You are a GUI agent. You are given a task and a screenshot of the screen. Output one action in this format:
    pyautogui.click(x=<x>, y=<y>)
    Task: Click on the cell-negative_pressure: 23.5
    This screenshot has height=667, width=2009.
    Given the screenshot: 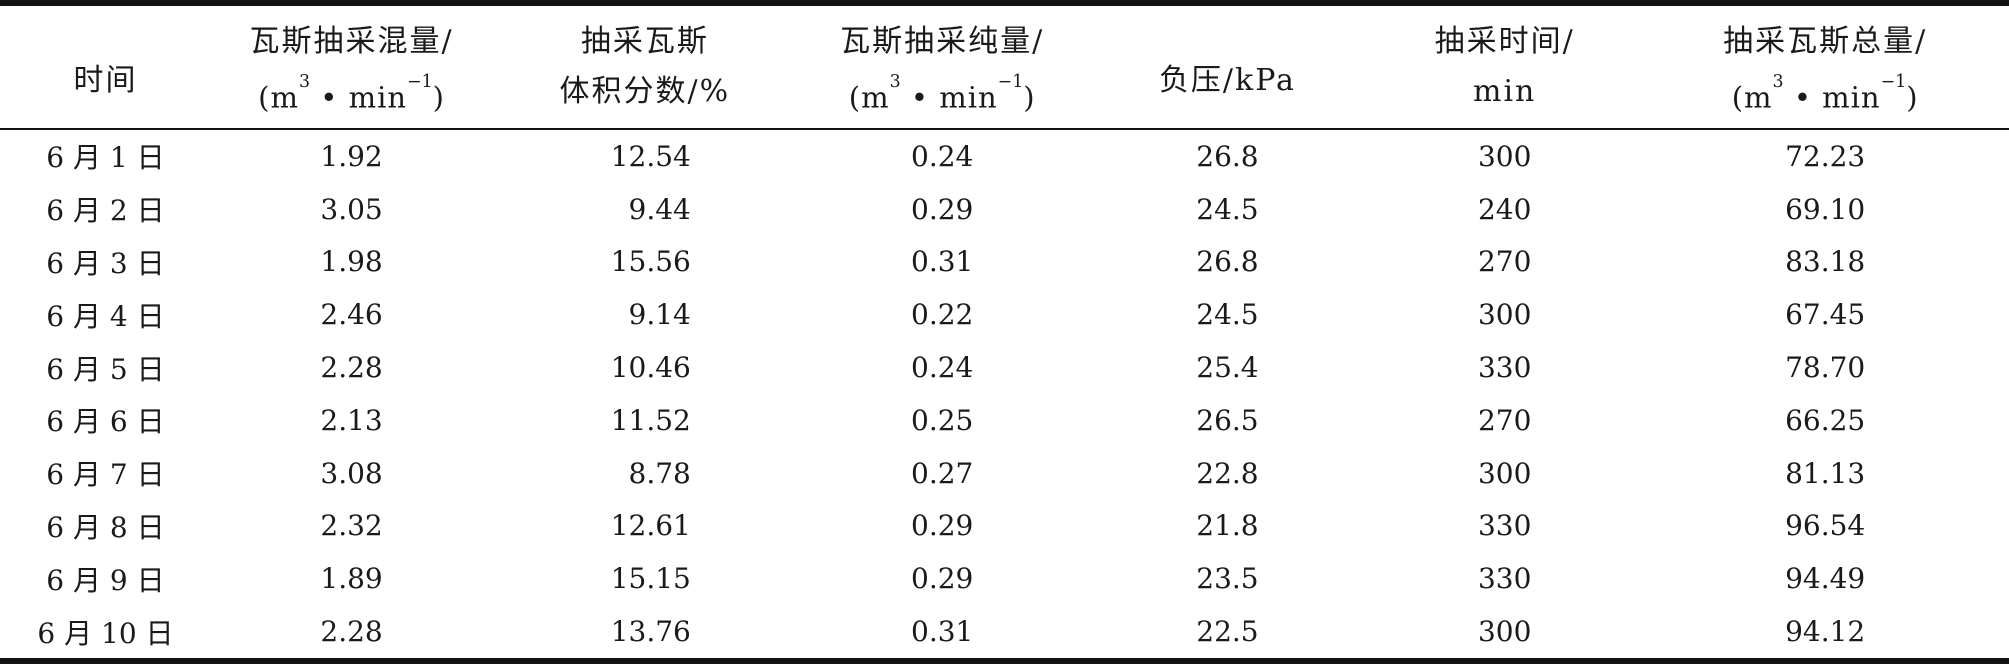 What is the action you would take?
    pyautogui.click(x=1227, y=579)
    